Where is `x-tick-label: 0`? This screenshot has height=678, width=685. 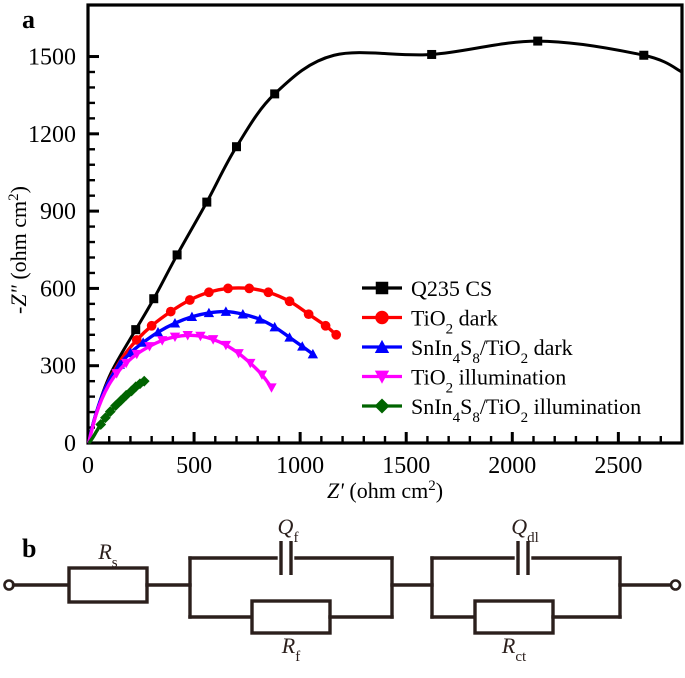
x-tick-label: 0 is located at coordinates (88, 466).